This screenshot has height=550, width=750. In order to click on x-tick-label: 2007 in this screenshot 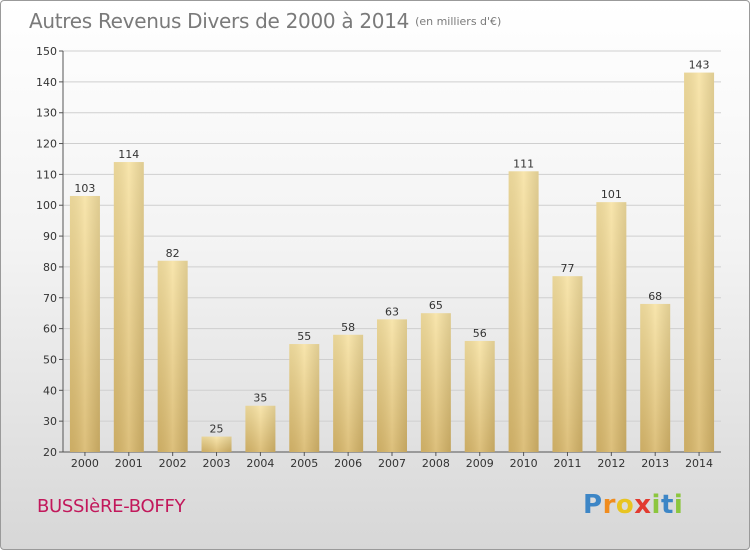, I will do `click(392, 463)`.